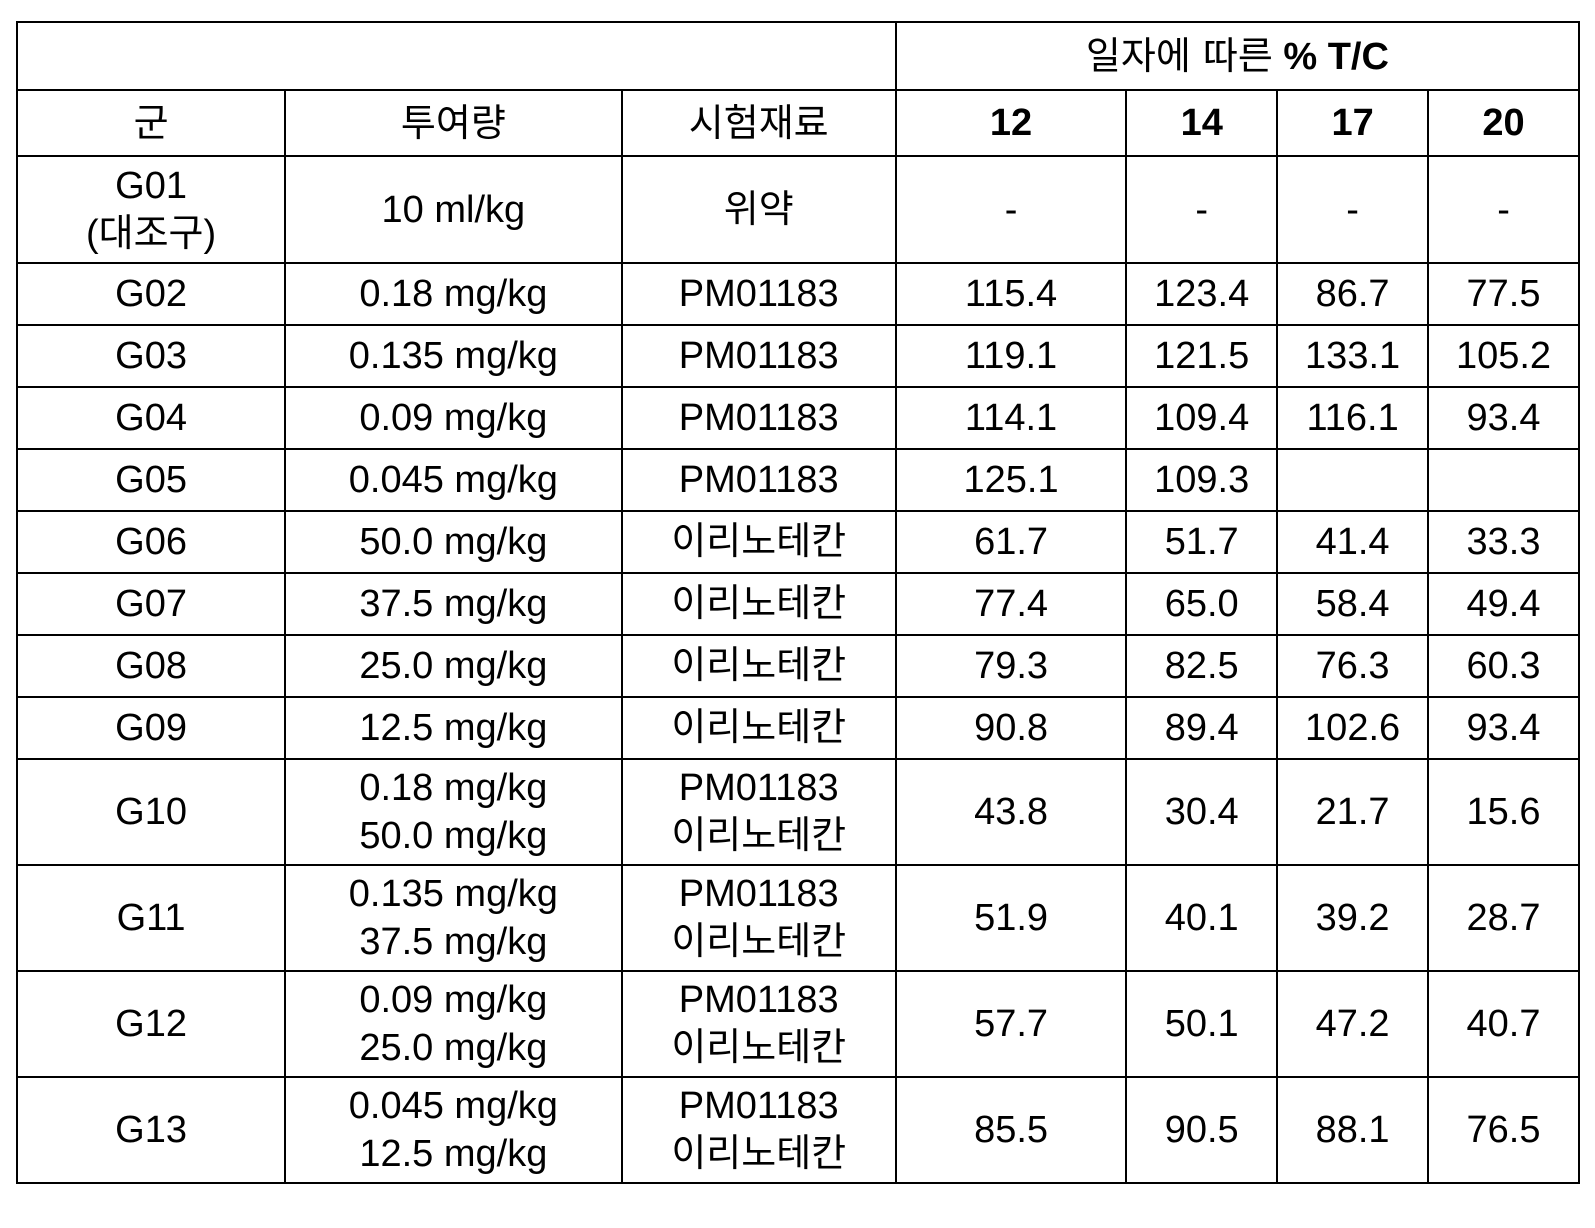 Image resolution: width=1595 pixels, height=1228 pixels. Describe the element at coordinates (1011, 542) in the screenshot. I see `day-12-value: 61.7` at that location.